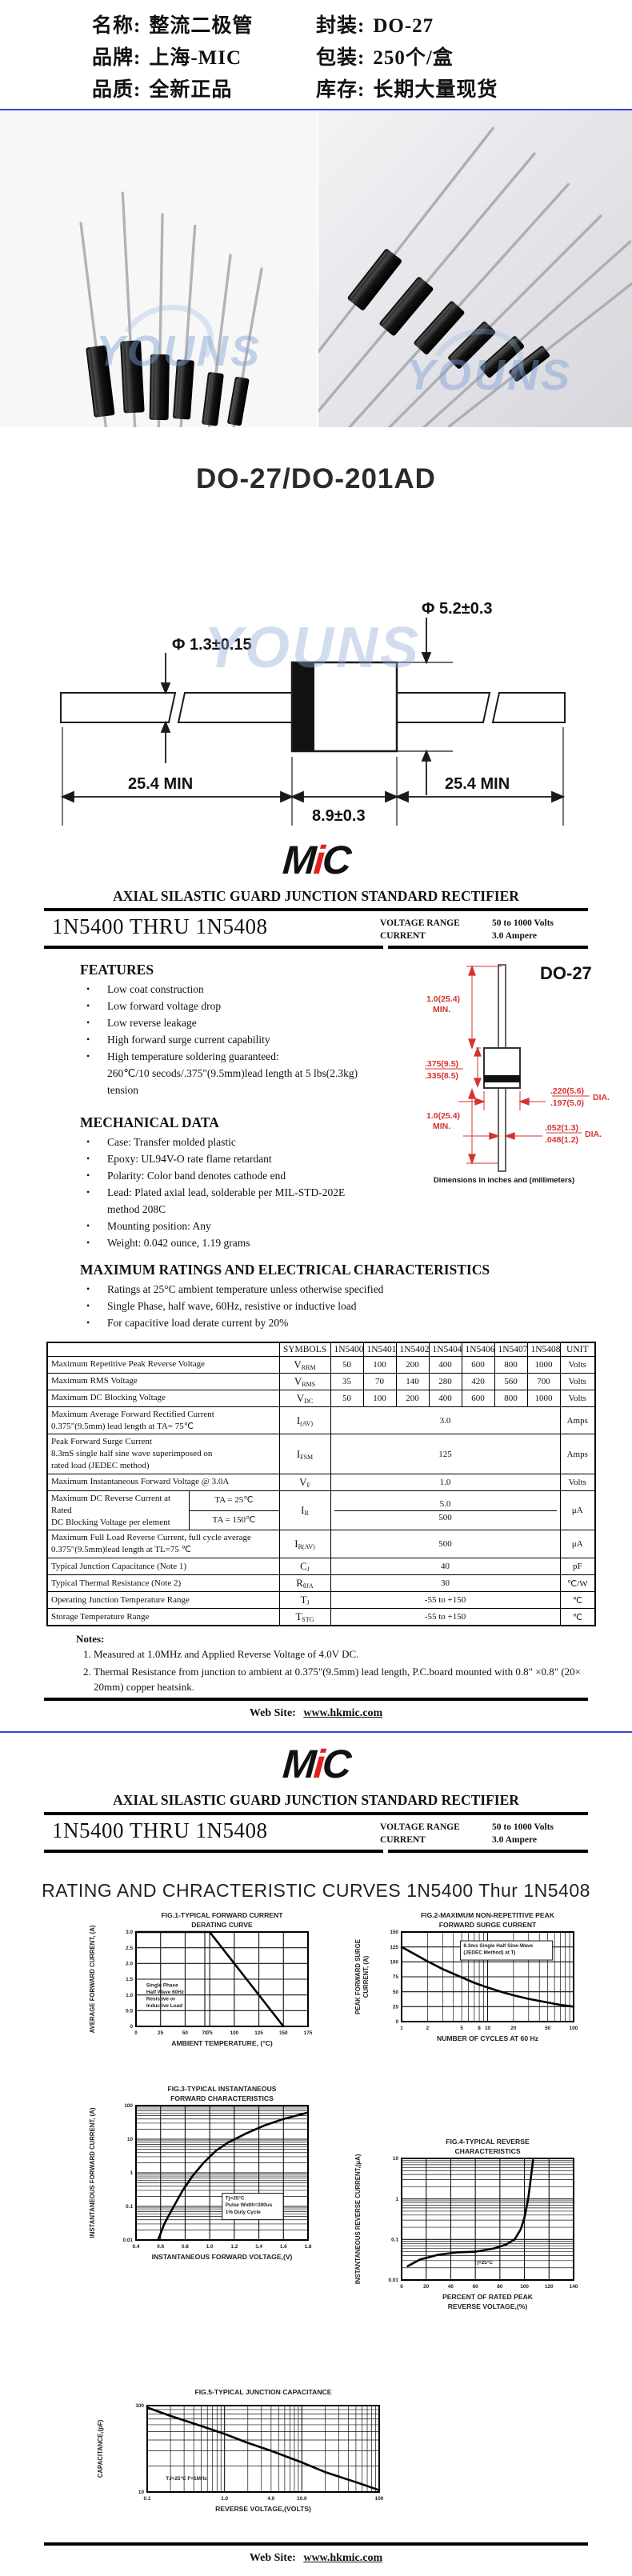 This screenshot has height=2576, width=632. What do you see at coordinates (147, 2499) in the screenshot?
I see `svg-text: 0.1` at bounding box center [147, 2499].